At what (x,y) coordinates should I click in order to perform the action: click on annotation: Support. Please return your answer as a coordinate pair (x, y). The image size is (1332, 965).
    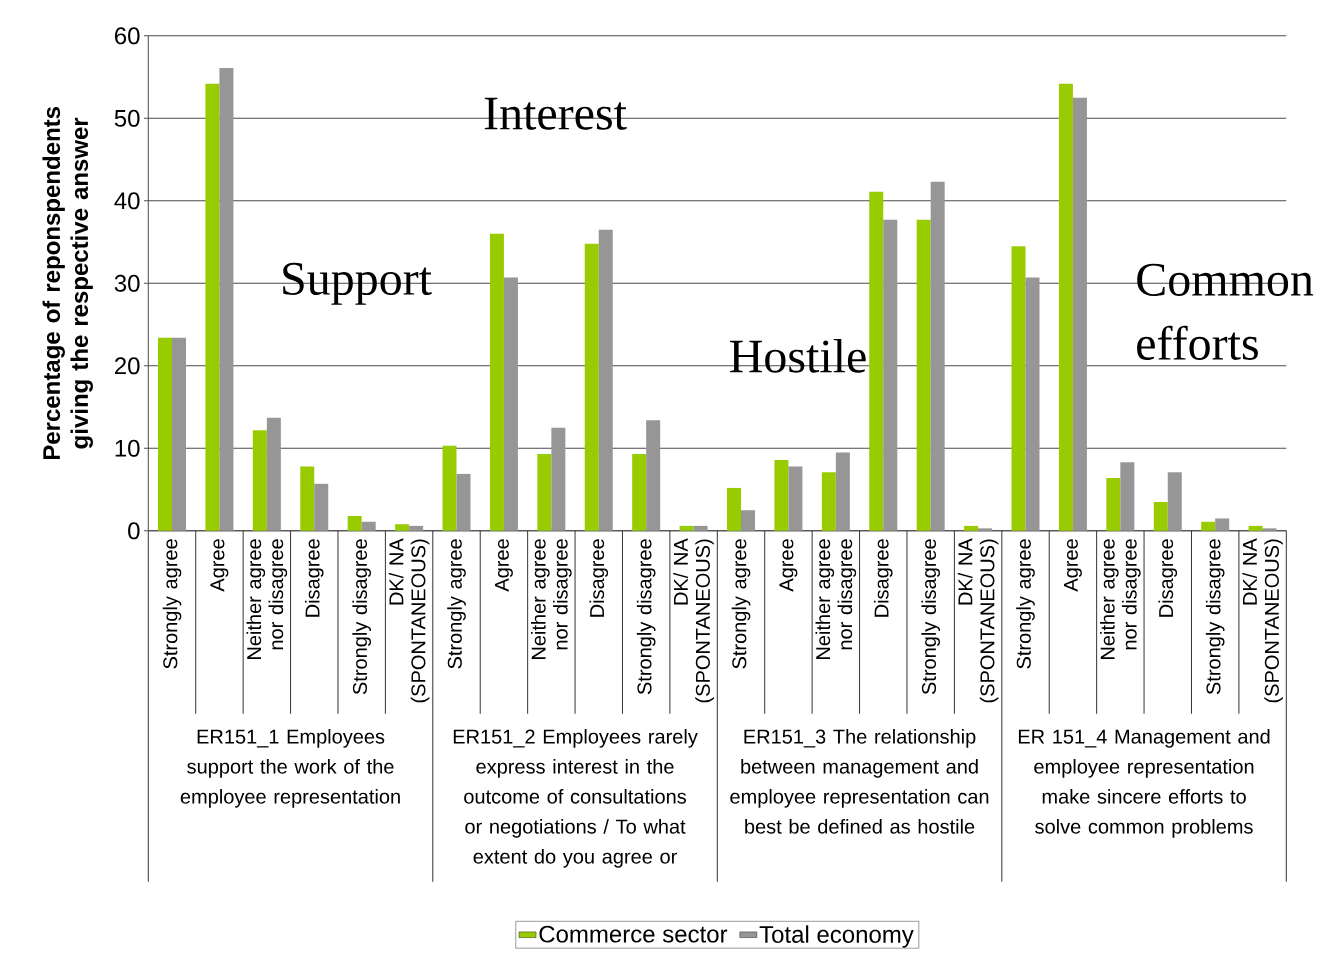
    Looking at the image, I should click on (357, 283).